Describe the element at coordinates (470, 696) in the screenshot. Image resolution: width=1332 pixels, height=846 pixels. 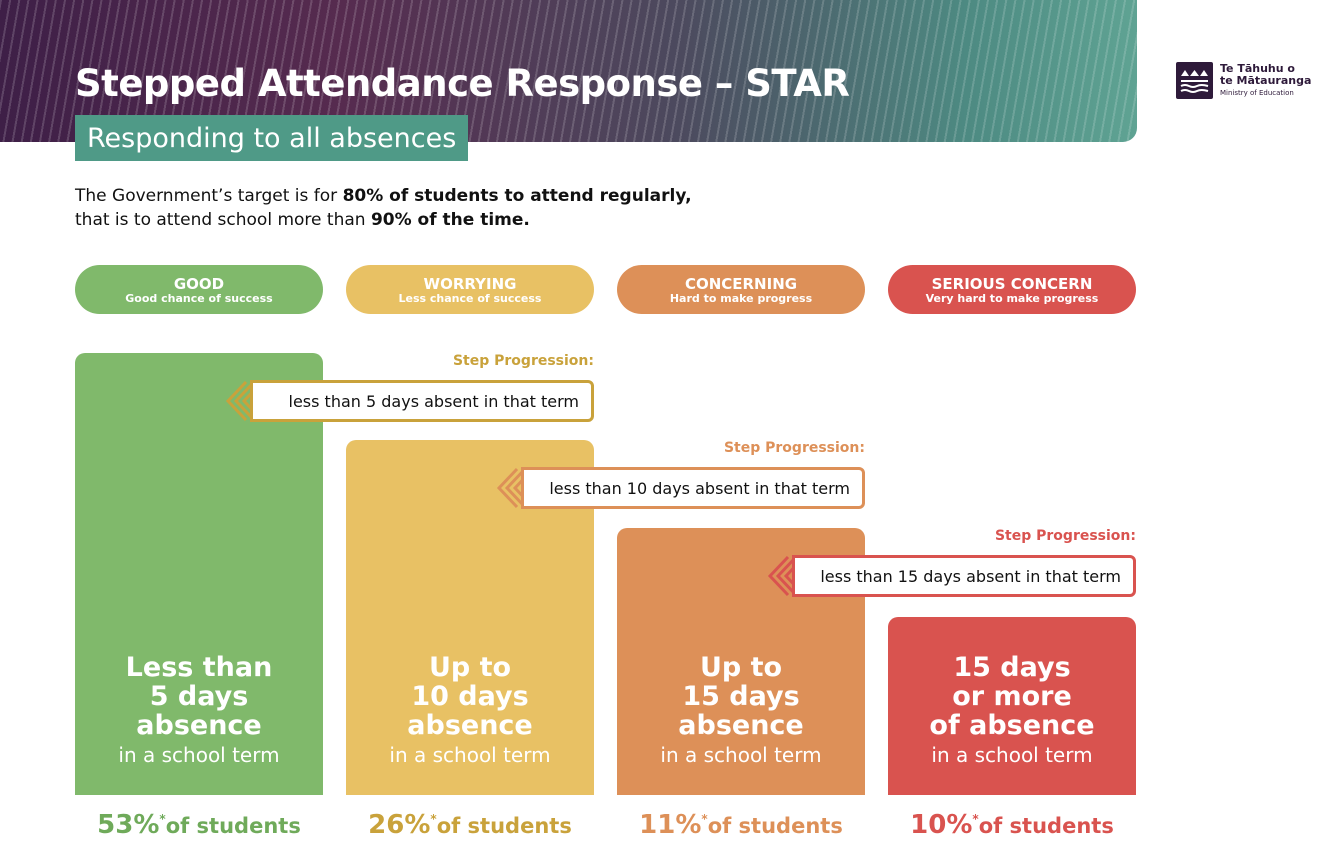
I see `bar-label: 10 days` at that location.